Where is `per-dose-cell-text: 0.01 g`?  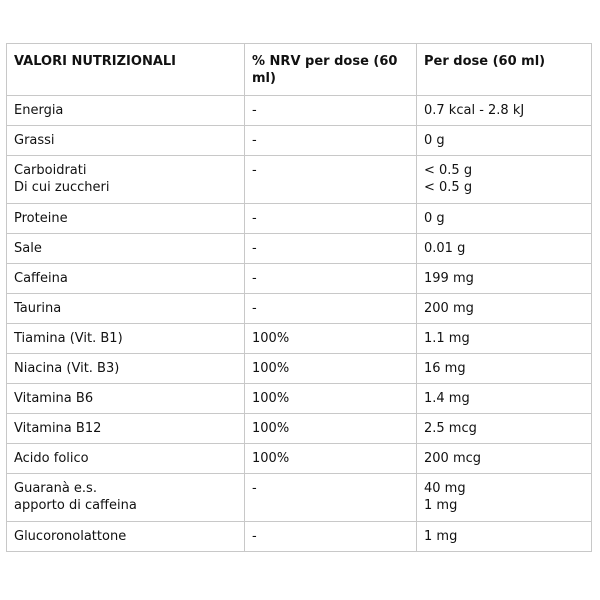
per-dose-cell-text: 0.01 g is located at coordinates (445, 248).